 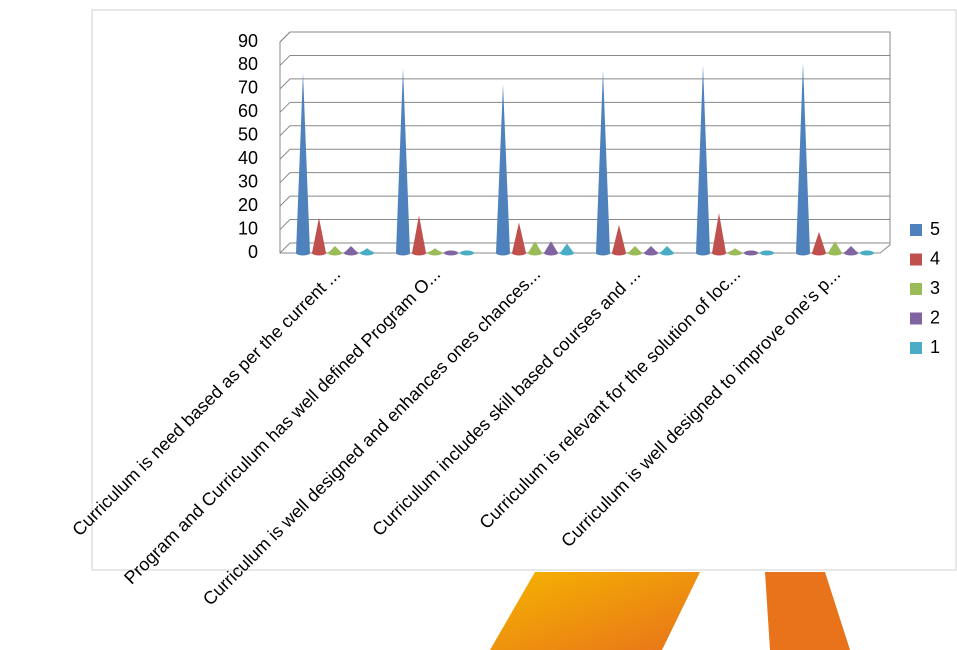 What do you see at coordinates (935, 317) in the screenshot?
I see `legend-label: 2` at bounding box center [935, 317].